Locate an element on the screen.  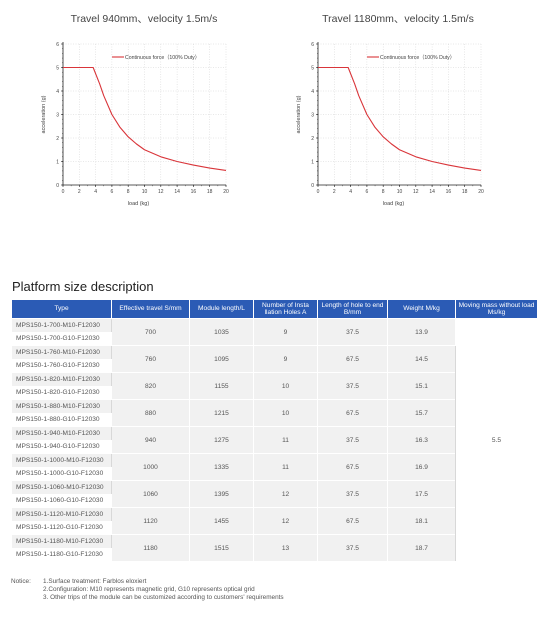
cell-travel: 1060 is located at coordinates (150, 494).